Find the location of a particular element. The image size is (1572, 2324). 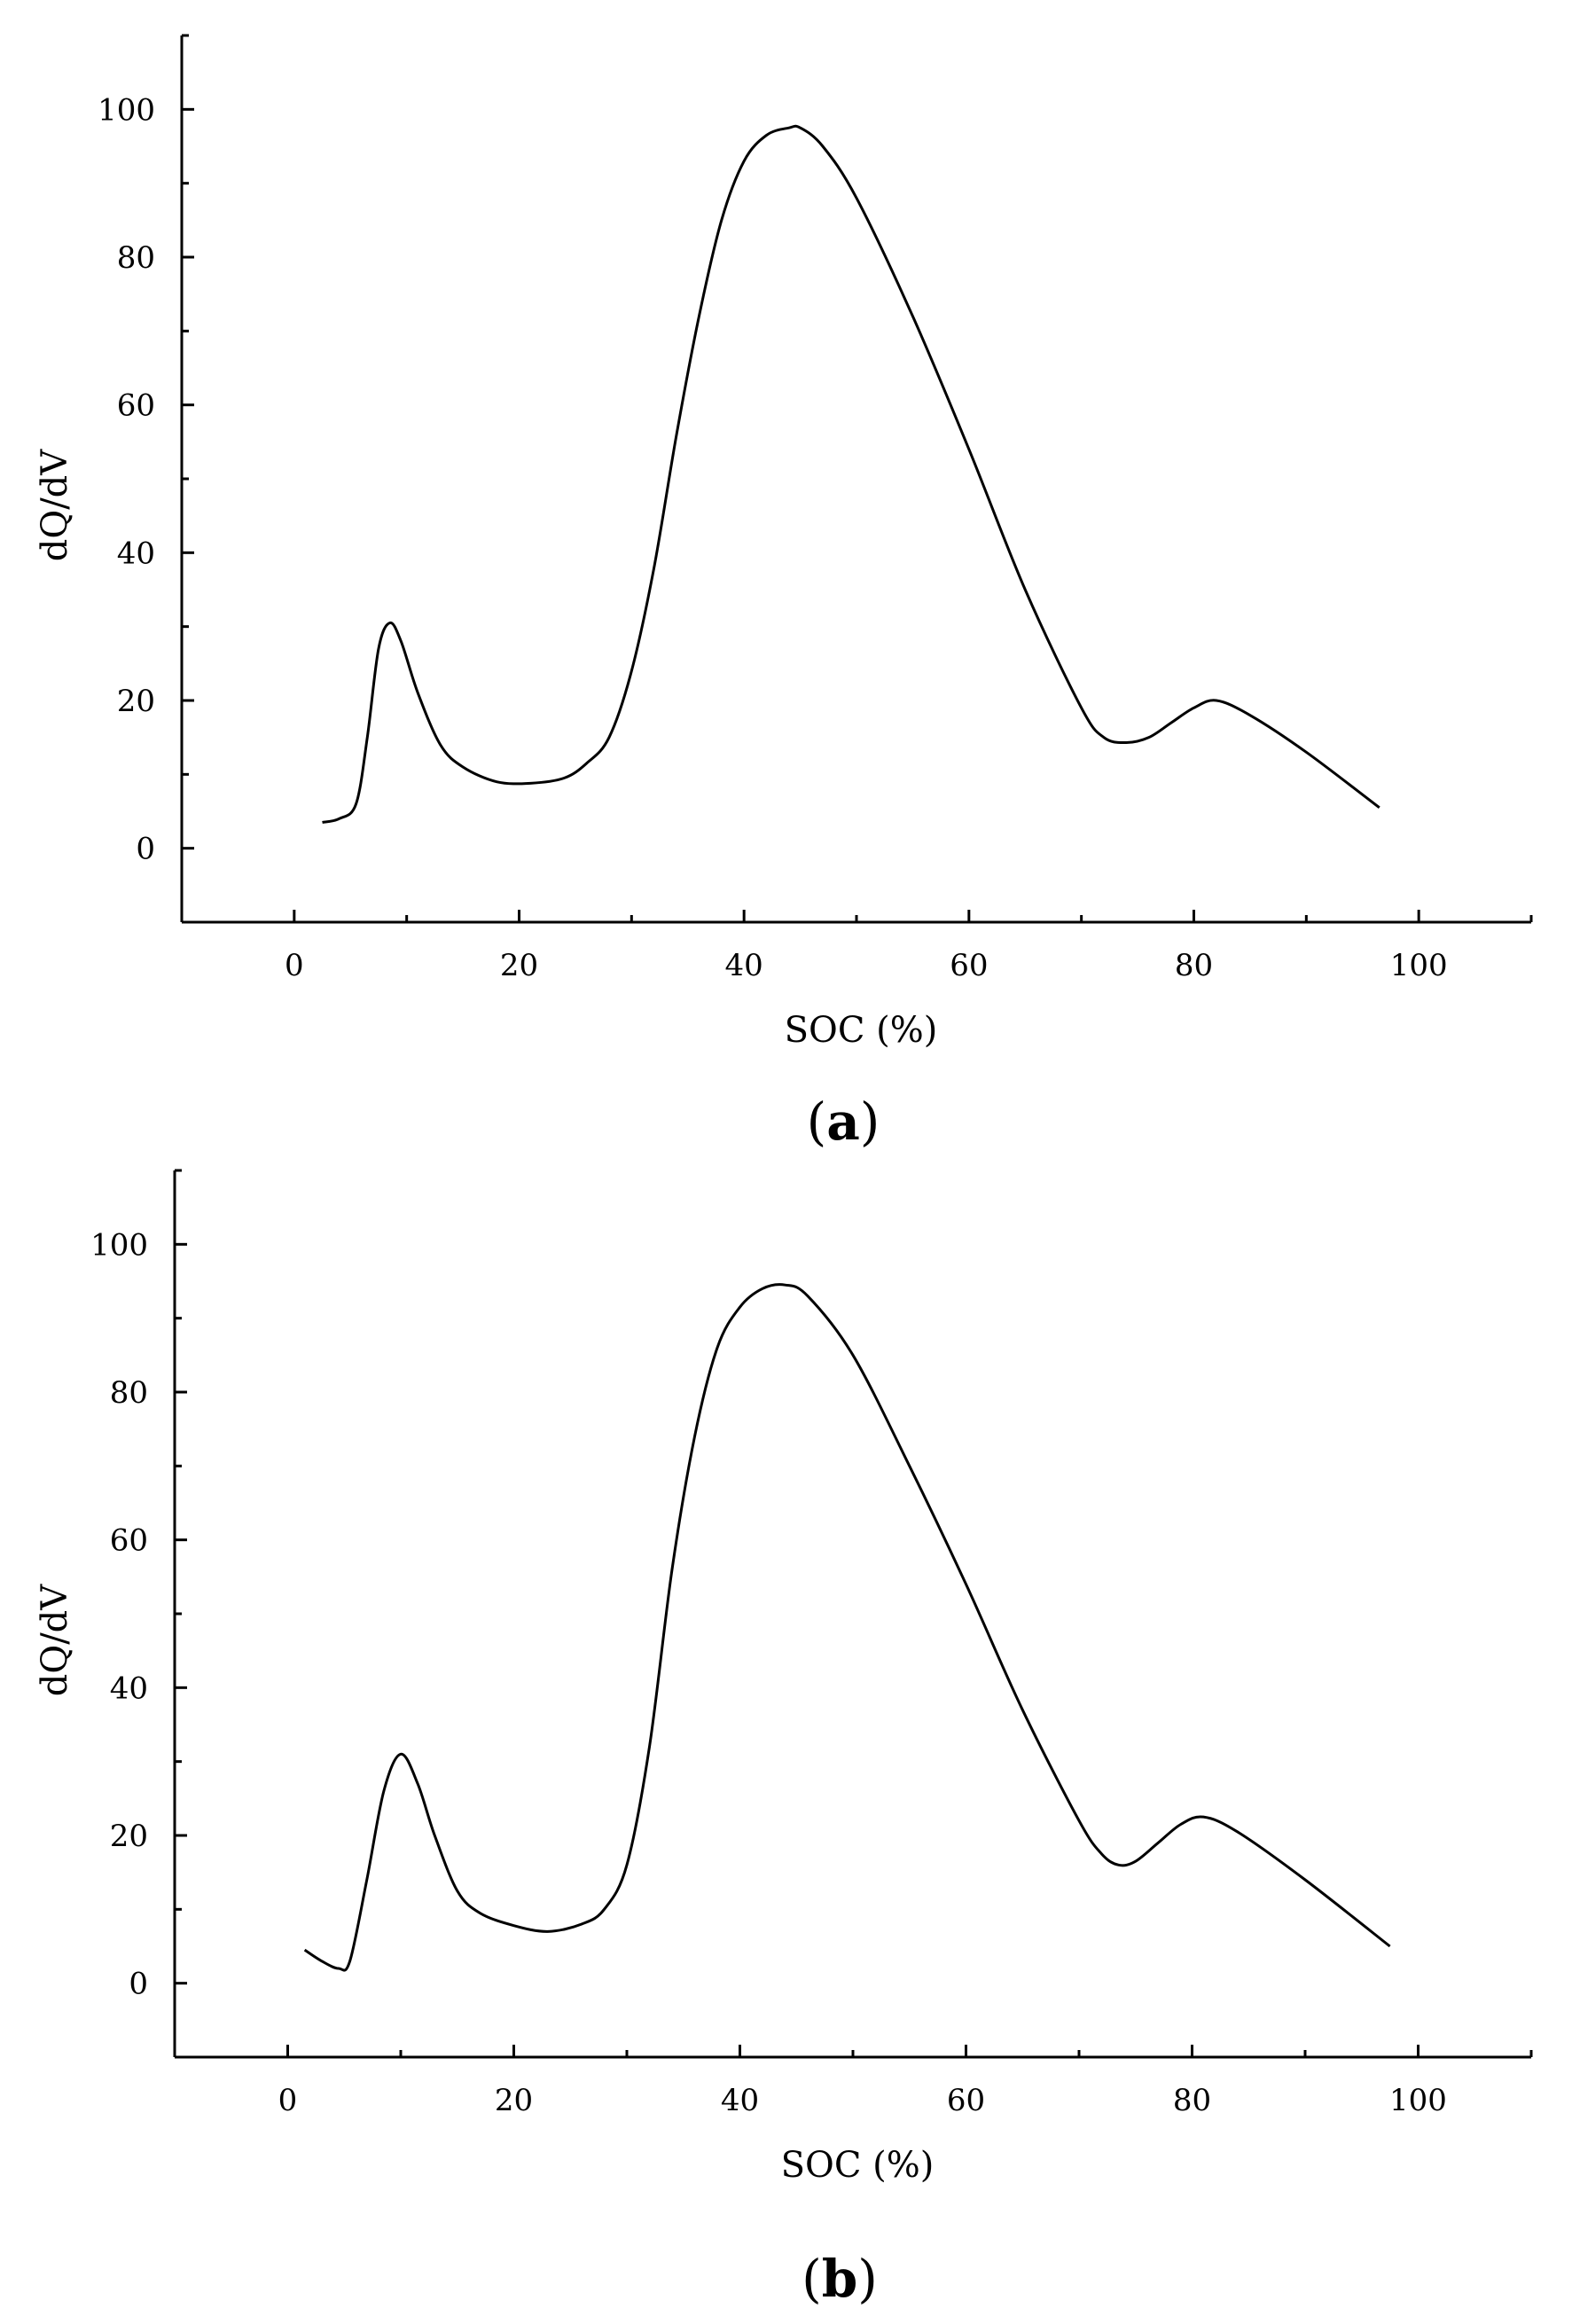

panel-label: (a) is located at coordinates (844, 1122).